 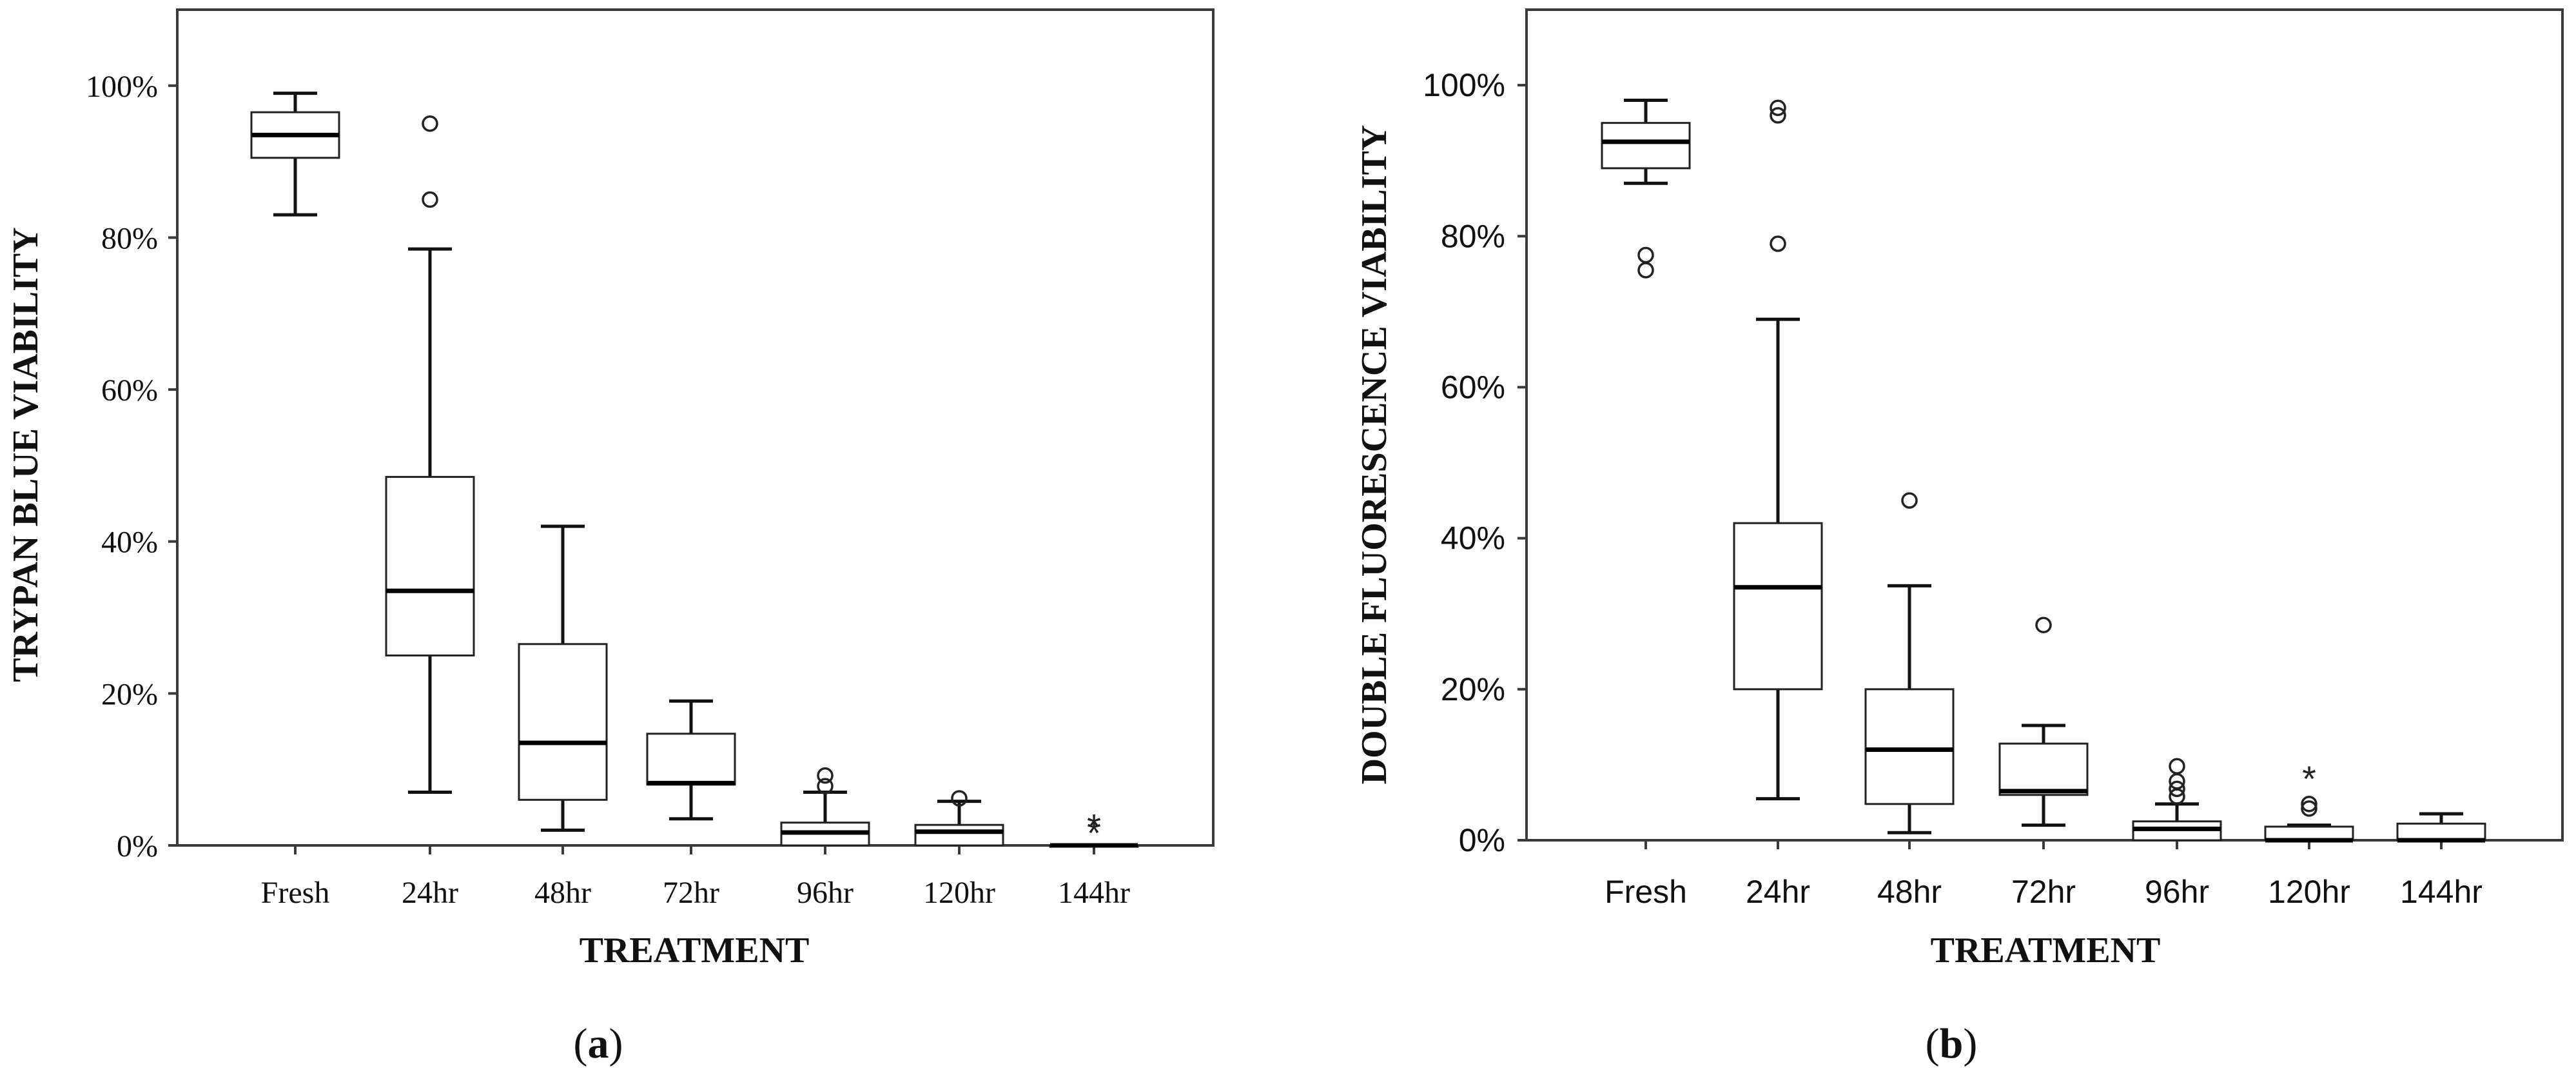 I want to click on box-144hr: **, so click(x=1094, y=830).